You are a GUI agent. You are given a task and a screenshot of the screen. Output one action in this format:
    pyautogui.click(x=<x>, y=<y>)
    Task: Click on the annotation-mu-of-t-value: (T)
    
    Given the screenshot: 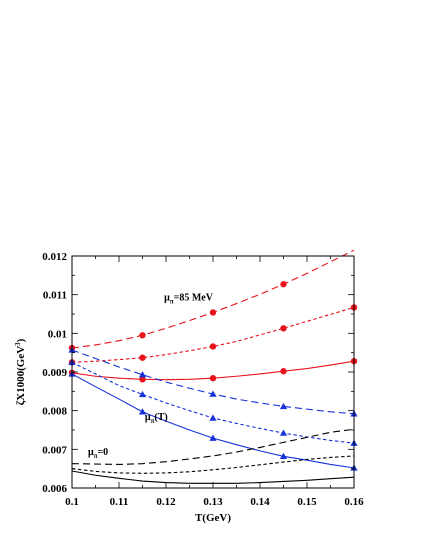 What is the action you would take?
    pyautogui.click(x=160, y=417)
    